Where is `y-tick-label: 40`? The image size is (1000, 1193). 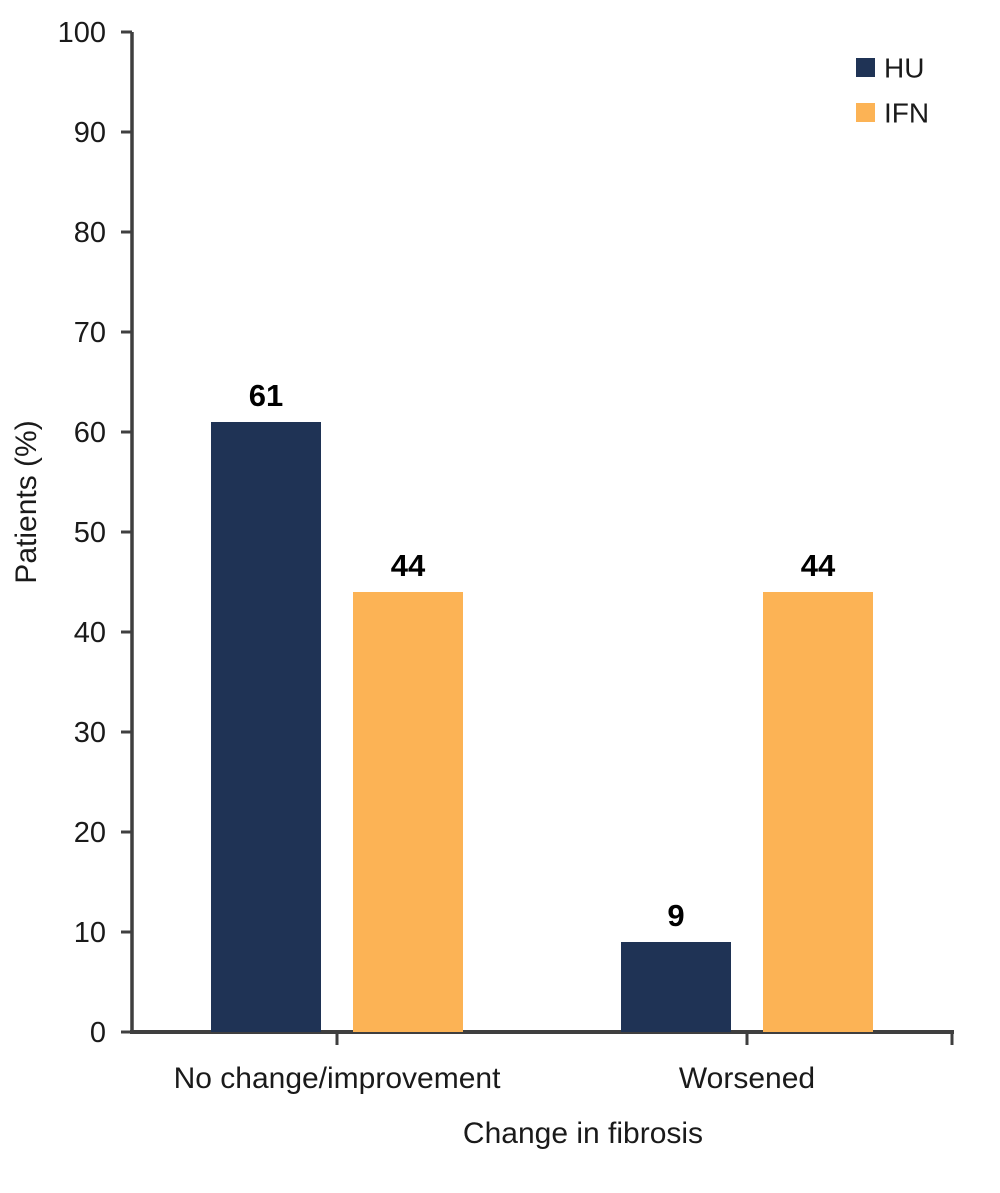 y-tick-label: 40 is located at coordinates (90, 633).